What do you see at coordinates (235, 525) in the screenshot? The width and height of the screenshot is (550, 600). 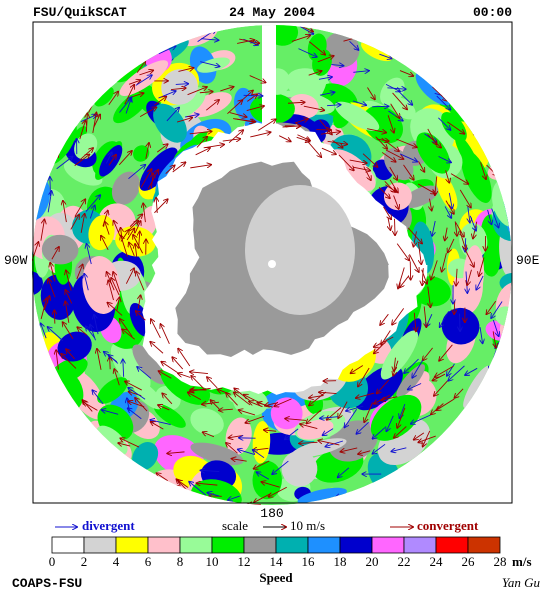 I see `legend-scale: scale` at bounding box center [235, 525].